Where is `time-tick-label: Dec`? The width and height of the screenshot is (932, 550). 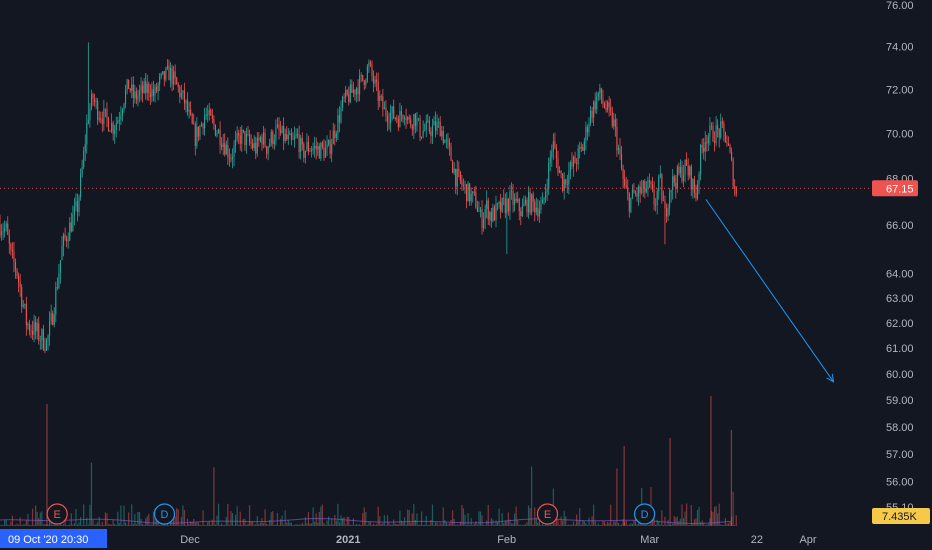
time-tick-label: Dec is located at coordinates (190, 540).